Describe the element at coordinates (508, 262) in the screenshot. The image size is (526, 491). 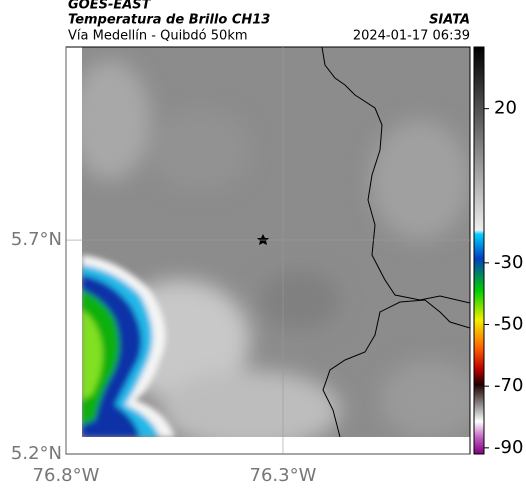
I see `colorbar-tick-label: -30` at that location.